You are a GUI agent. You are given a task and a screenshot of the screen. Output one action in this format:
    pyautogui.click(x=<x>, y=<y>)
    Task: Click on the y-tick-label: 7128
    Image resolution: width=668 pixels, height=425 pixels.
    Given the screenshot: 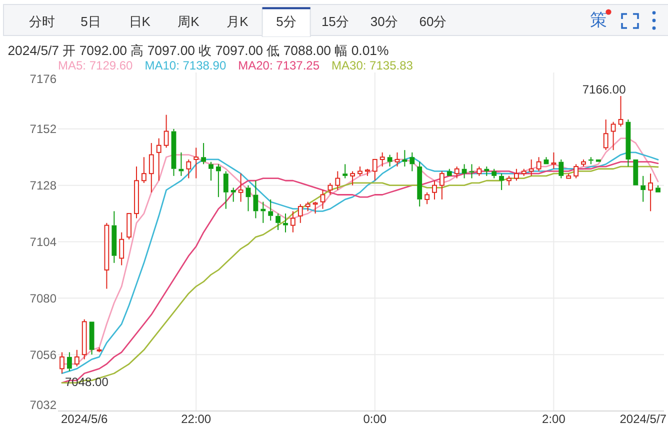 What is the action you would take?
    pyautogui.click(x=43, y=185)
    